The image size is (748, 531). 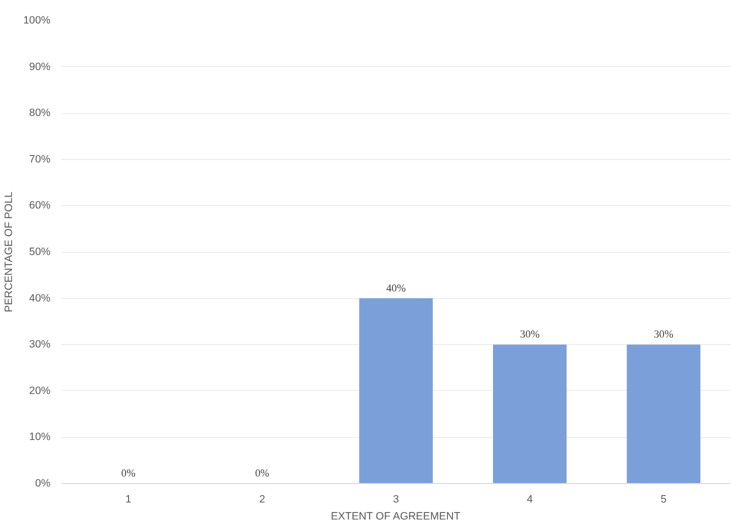 I want to click on x-tick-label: 1, so click(x=128, y=500).